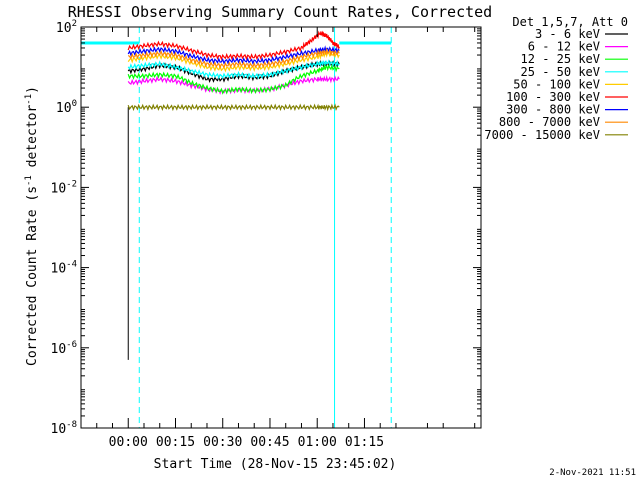 This screenshot has width=640, height=480. I want to click on legend-header: Det 1,5,7, Att 0, so click(570, 22).